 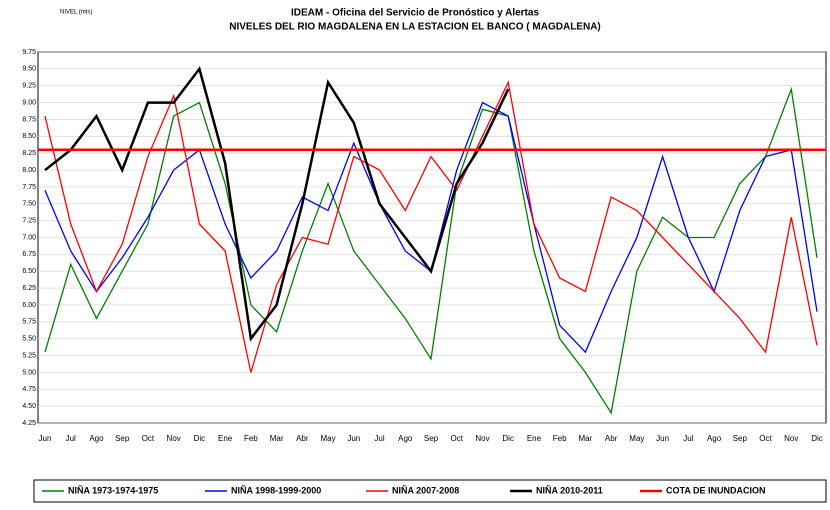 I want to click on y-tick-label: 8.25, so click(x=29, y=153).